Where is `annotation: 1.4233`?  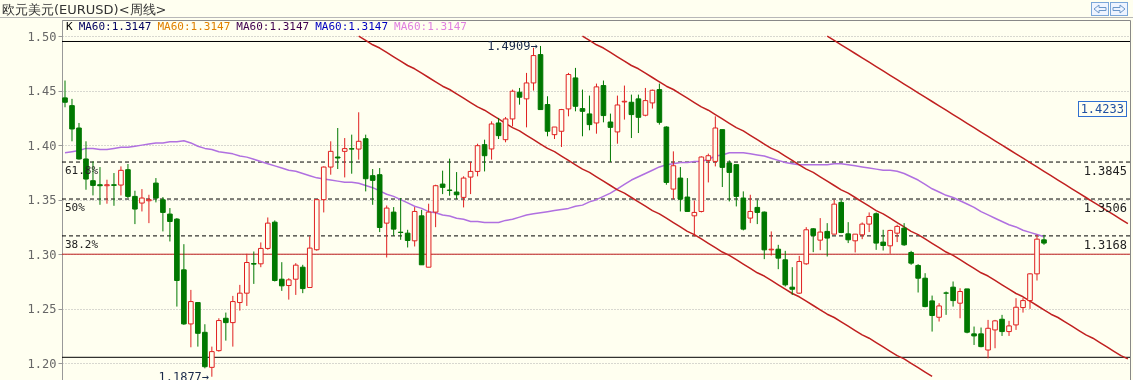
annotation: 1.4233 is located at coordinates (1102, 109).